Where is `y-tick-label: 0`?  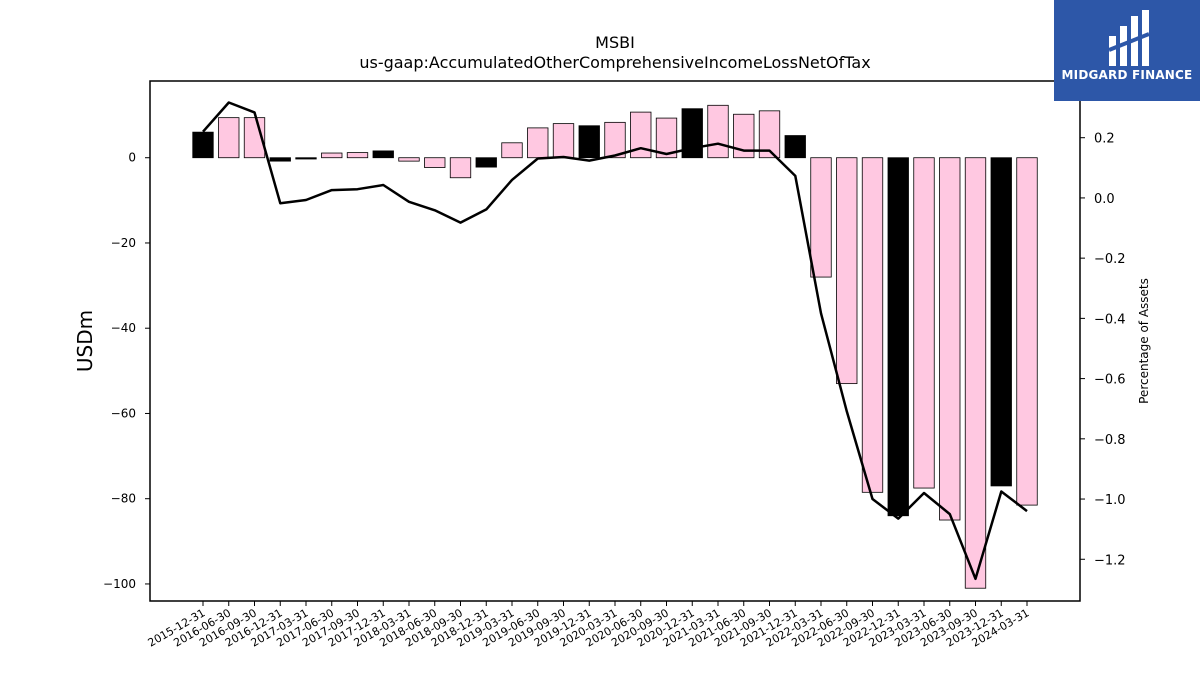
y-tick-label: 0 is located at coordinates (132, 158).